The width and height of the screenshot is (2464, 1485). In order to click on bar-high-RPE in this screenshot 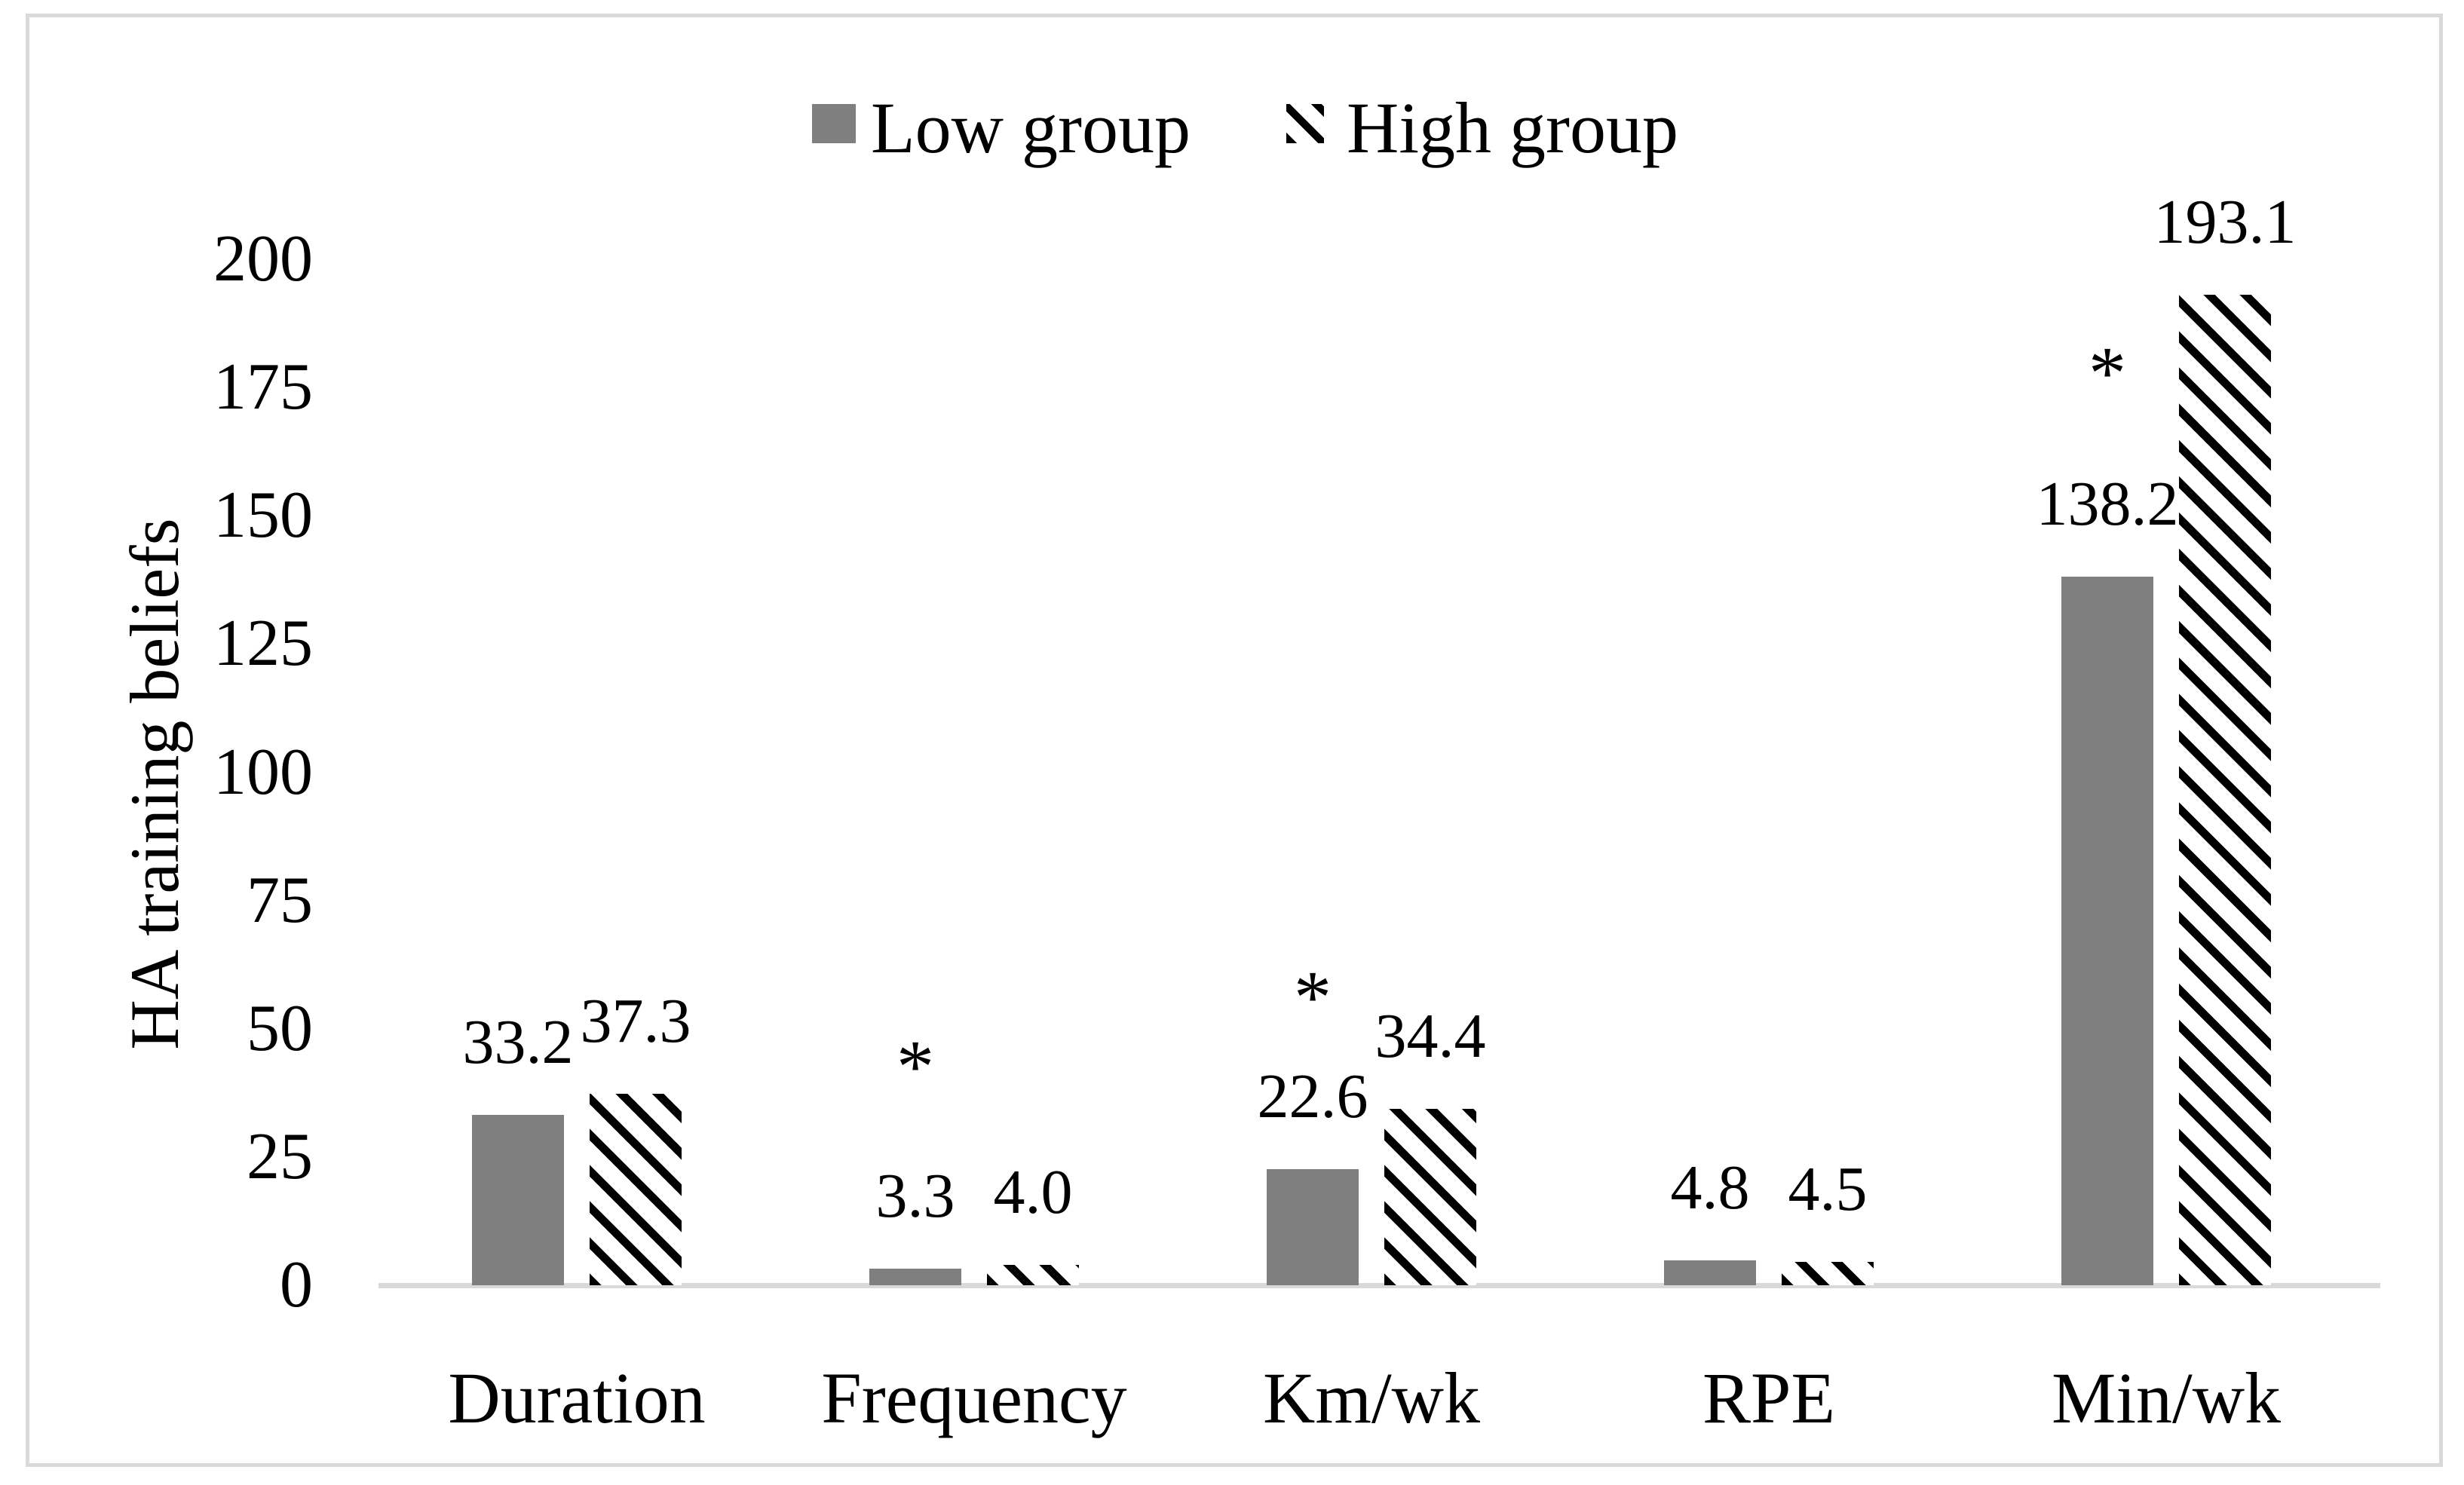, I will do `click(1828, 1273)`.